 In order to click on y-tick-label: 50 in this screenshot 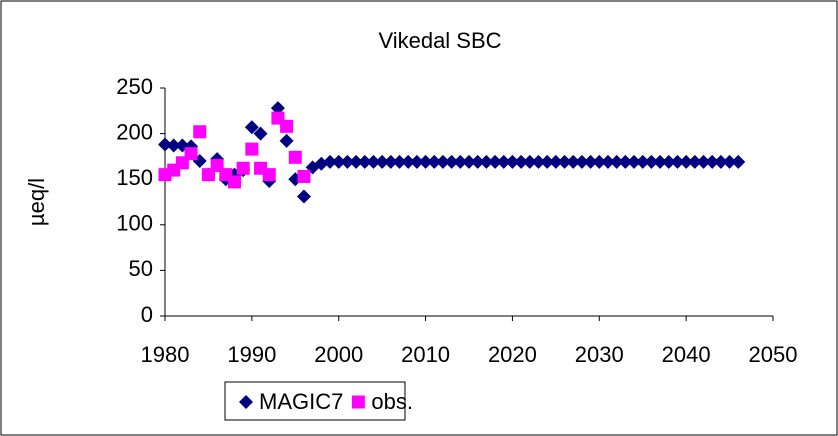, I will do `click(141, 268)`.